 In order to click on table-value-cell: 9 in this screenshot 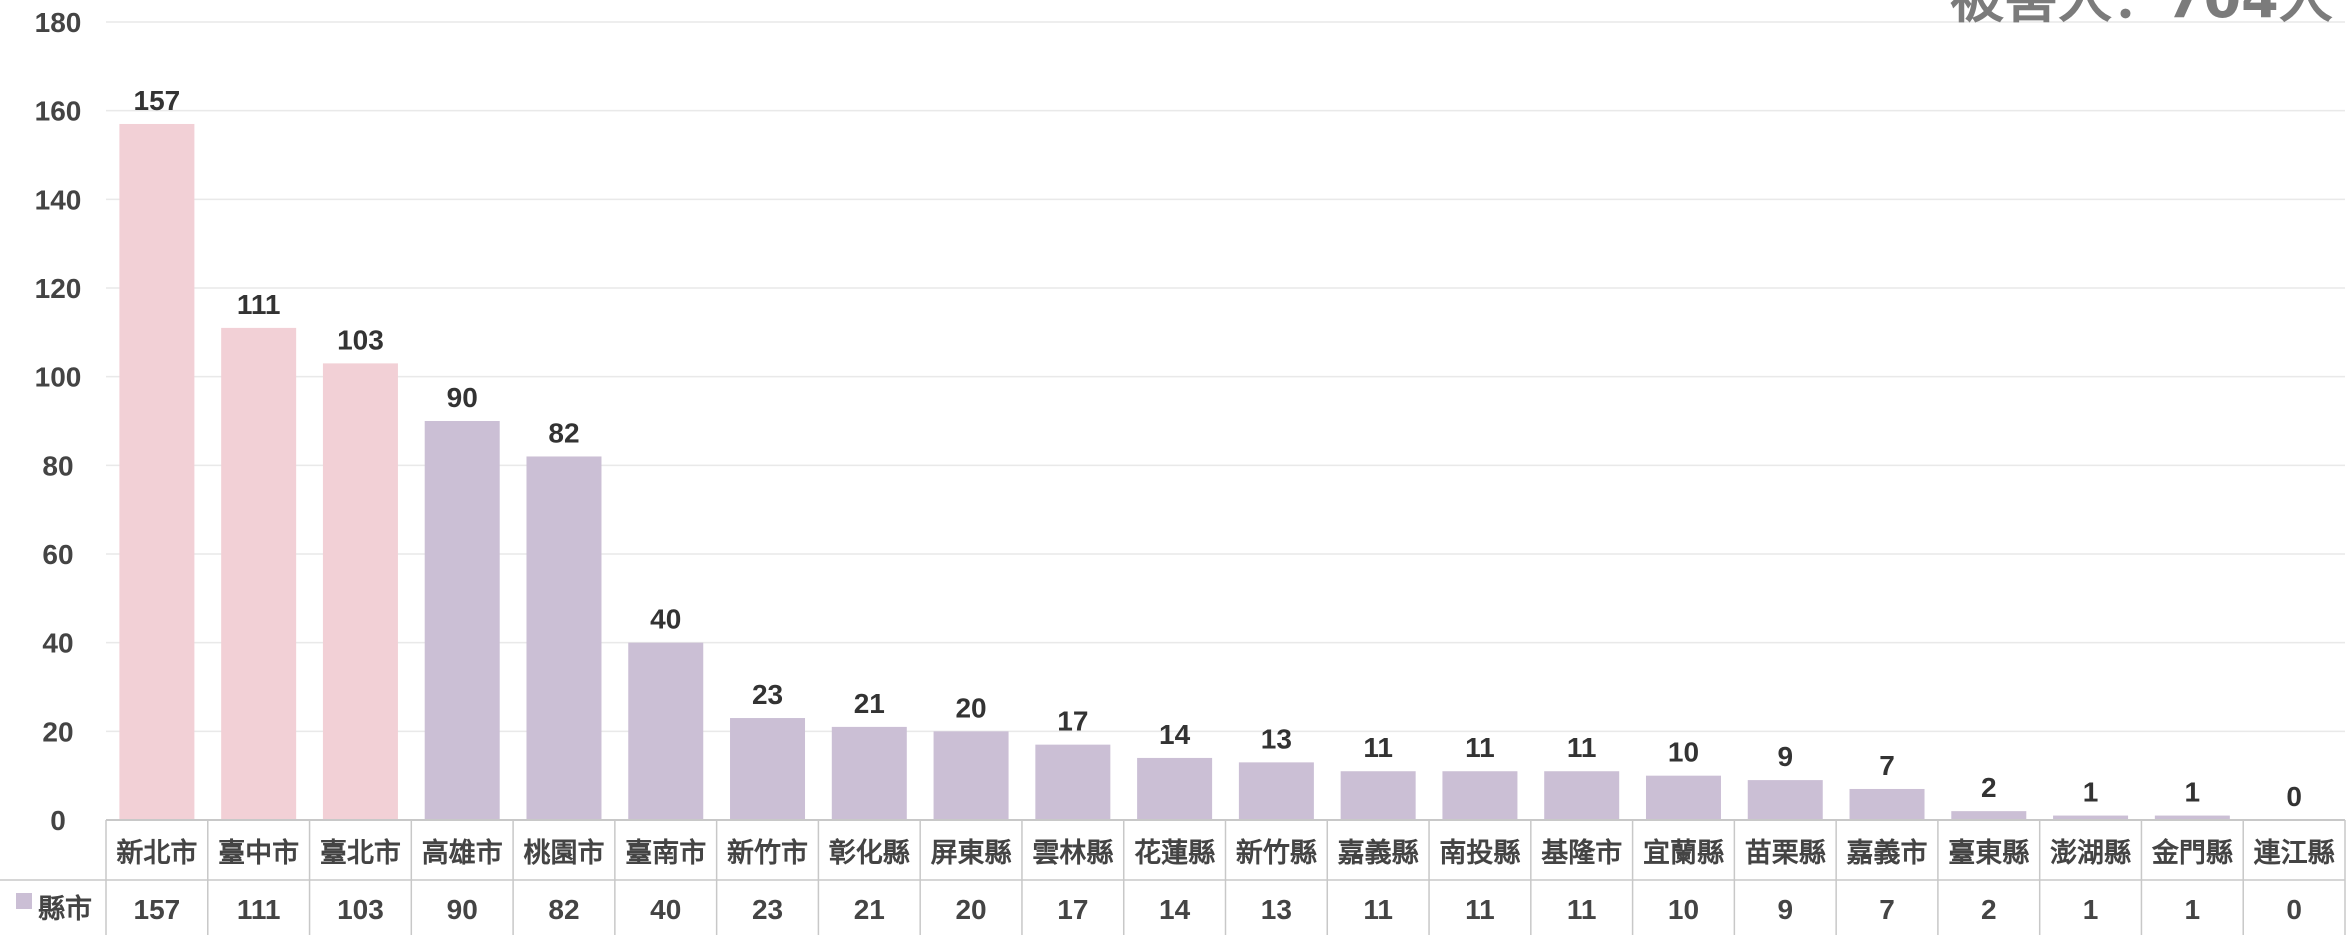, I will do `click(1785, 909)`.